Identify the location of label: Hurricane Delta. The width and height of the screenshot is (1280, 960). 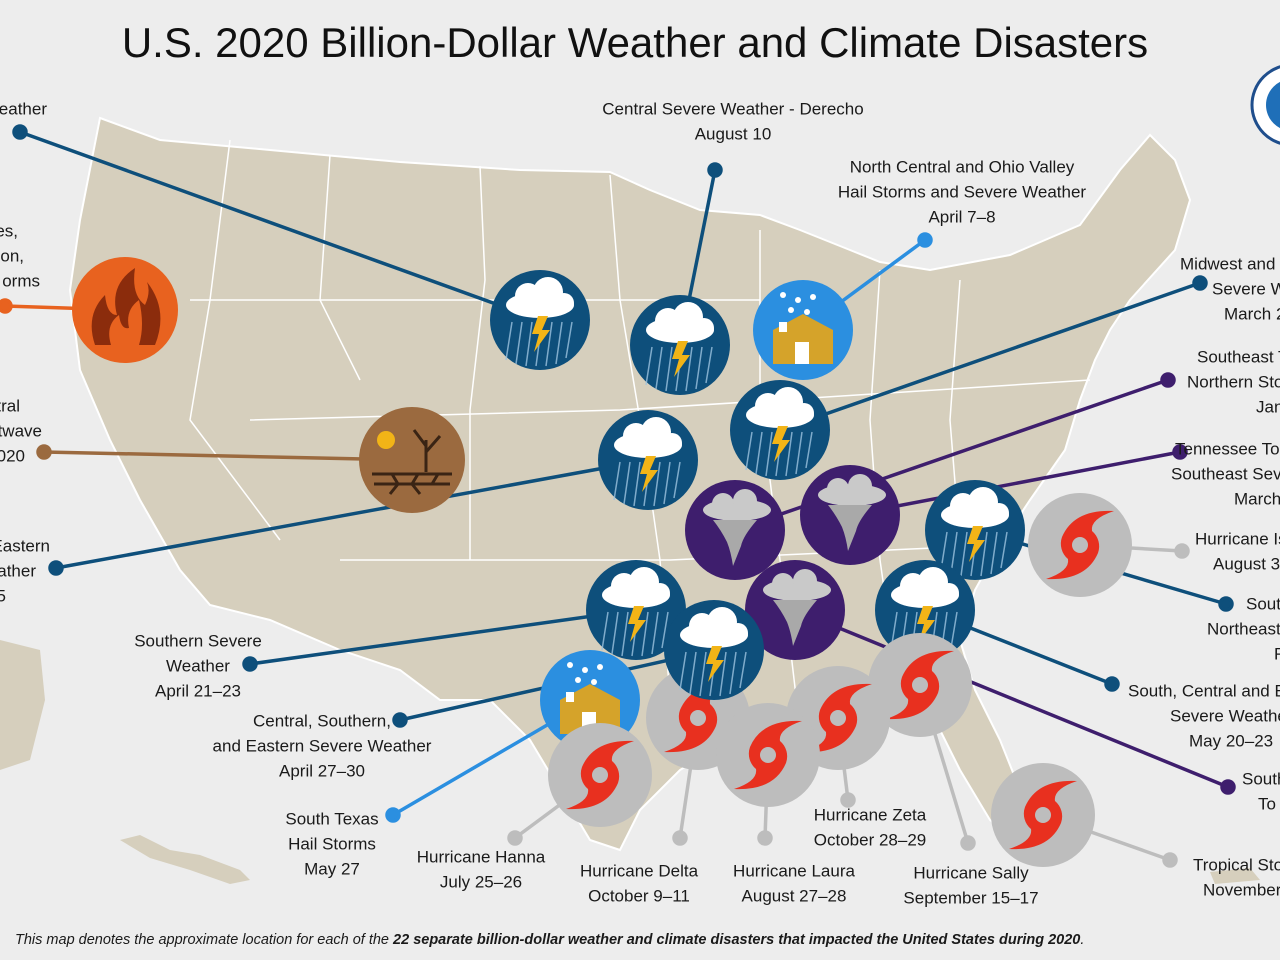
(639, 870).